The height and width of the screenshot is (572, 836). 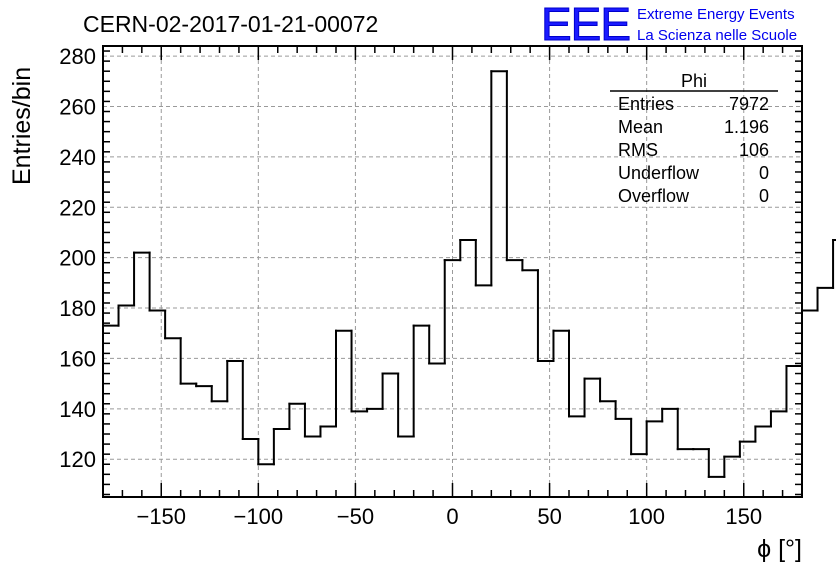 I want to click on stats-label-overflow: Overflow, so click(x=654, y=196).